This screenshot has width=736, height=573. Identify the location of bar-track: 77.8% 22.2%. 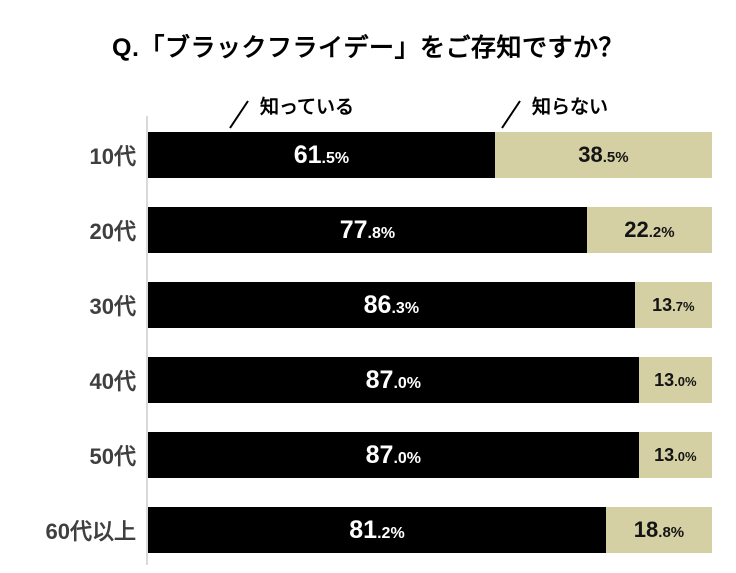
(430, 230).